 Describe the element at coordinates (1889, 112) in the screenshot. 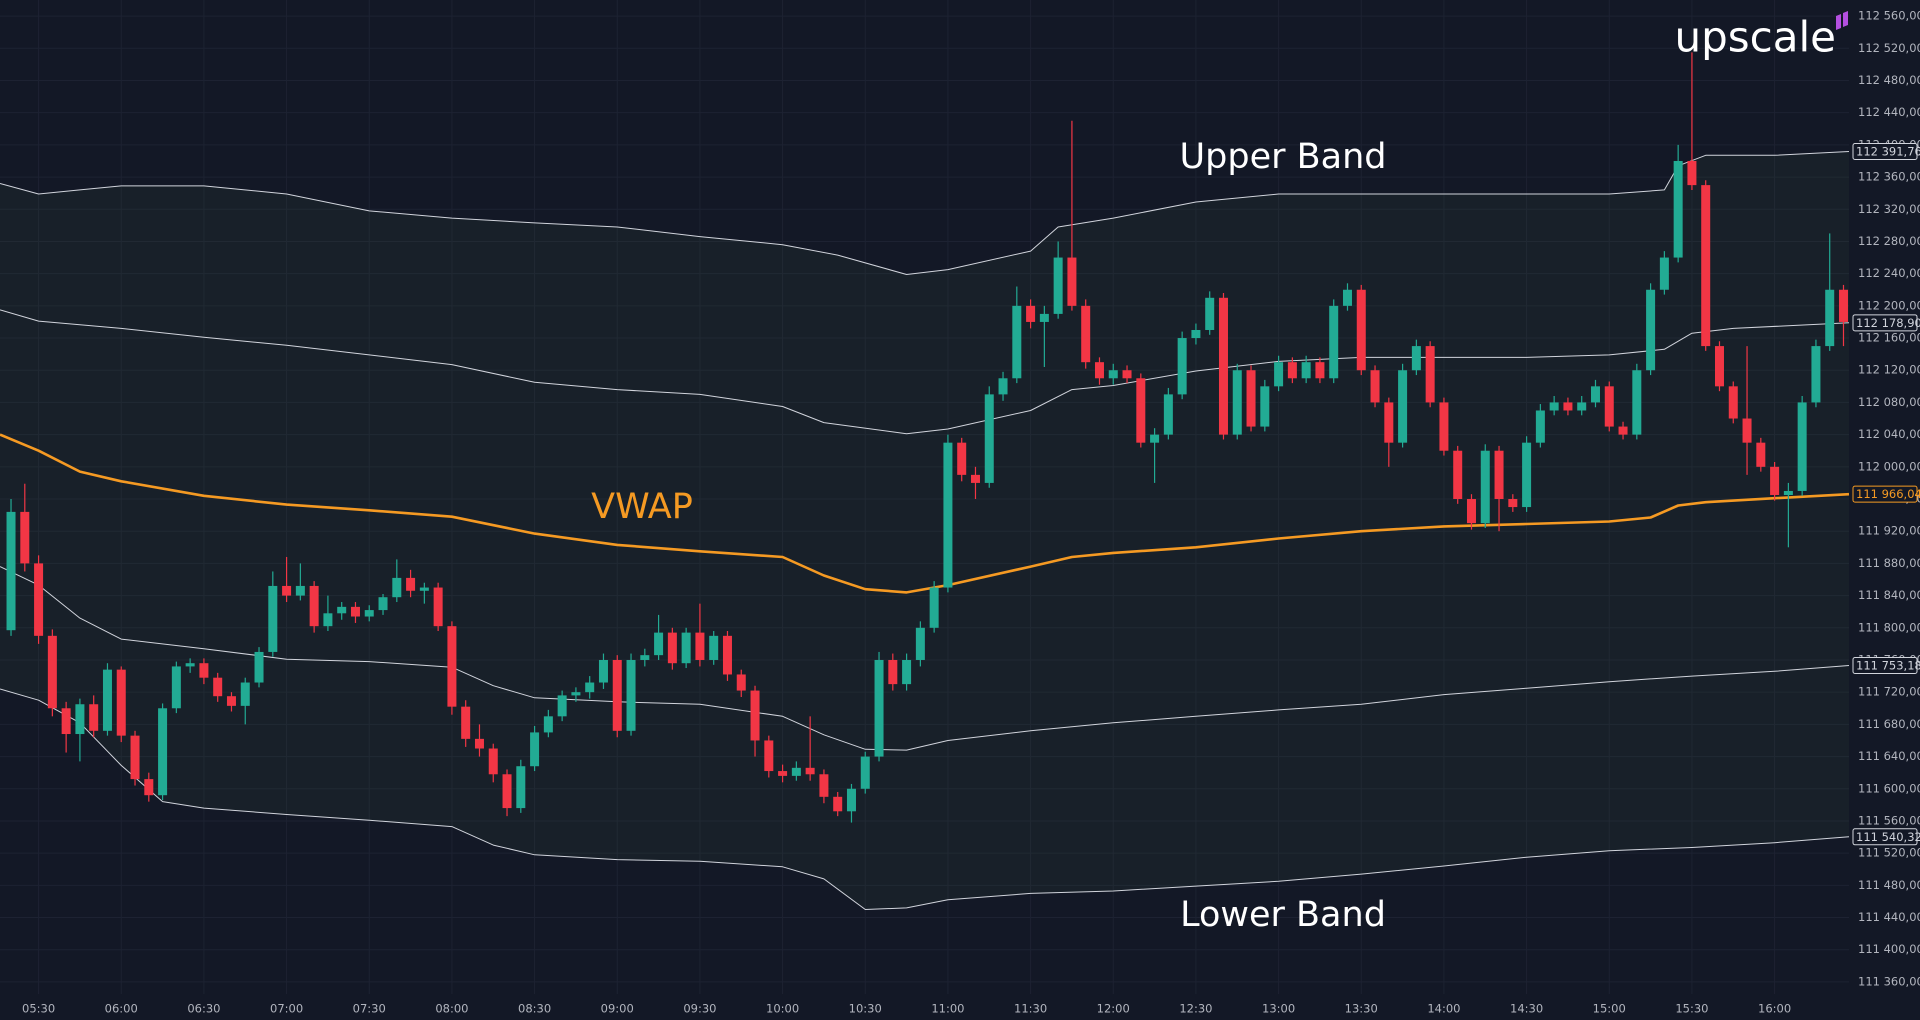

I see `y-tick-label: 112 440,00` at that location.